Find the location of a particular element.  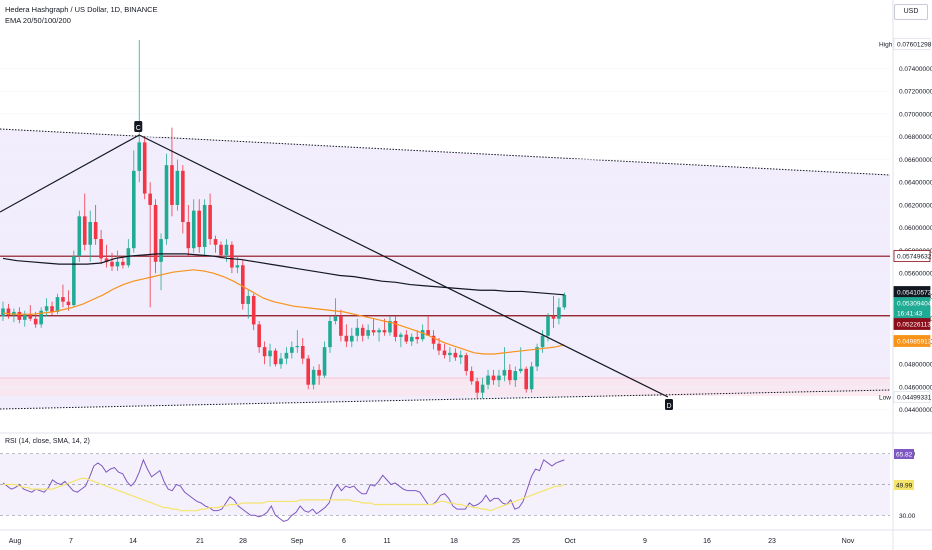

pattern-label-c: C is located at coordinates (138, 128).